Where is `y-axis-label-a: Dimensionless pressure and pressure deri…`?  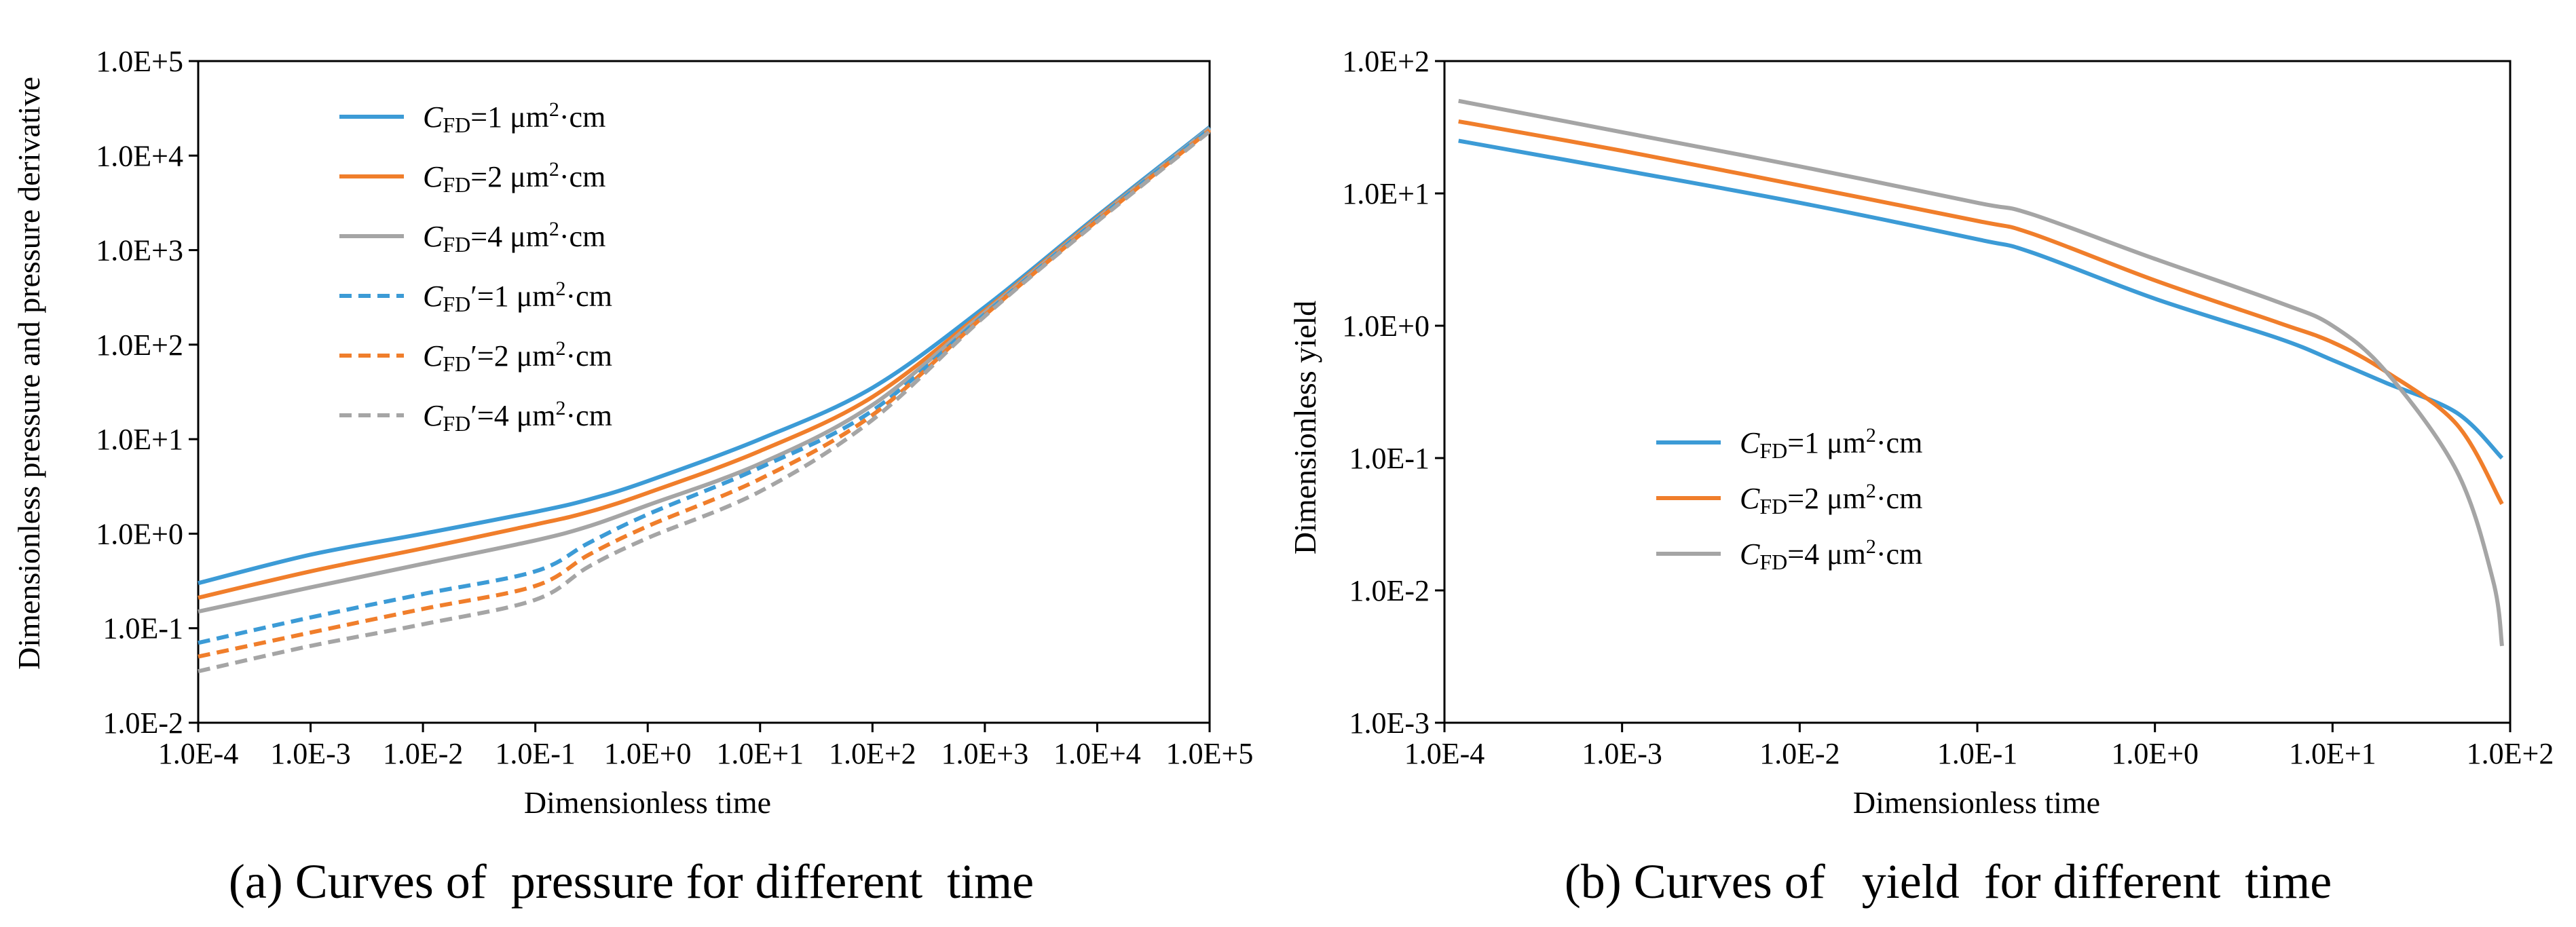
y-axis-label-a: Dimensionless pressure and pressure deri… is located at coordinates (29, 373).